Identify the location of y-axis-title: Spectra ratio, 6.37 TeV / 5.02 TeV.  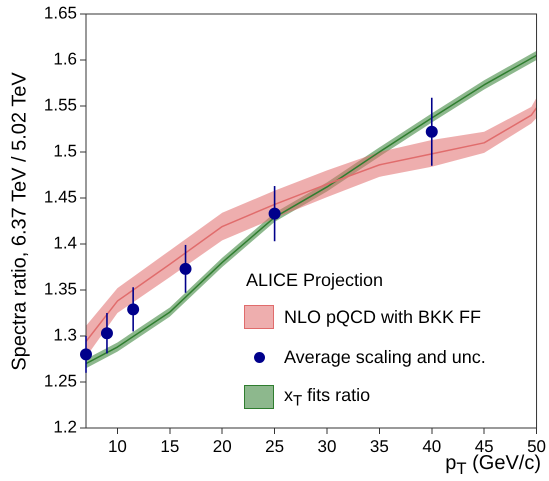
(20, 222).